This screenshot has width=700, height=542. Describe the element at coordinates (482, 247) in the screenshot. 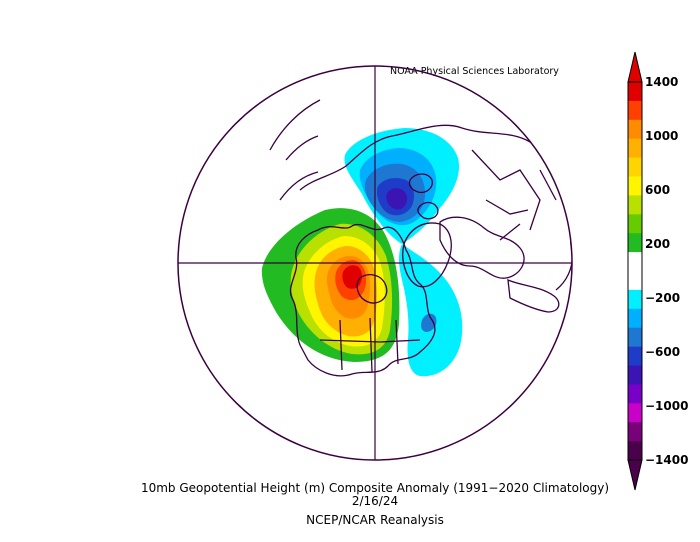

I see `europe-coast` at that location.